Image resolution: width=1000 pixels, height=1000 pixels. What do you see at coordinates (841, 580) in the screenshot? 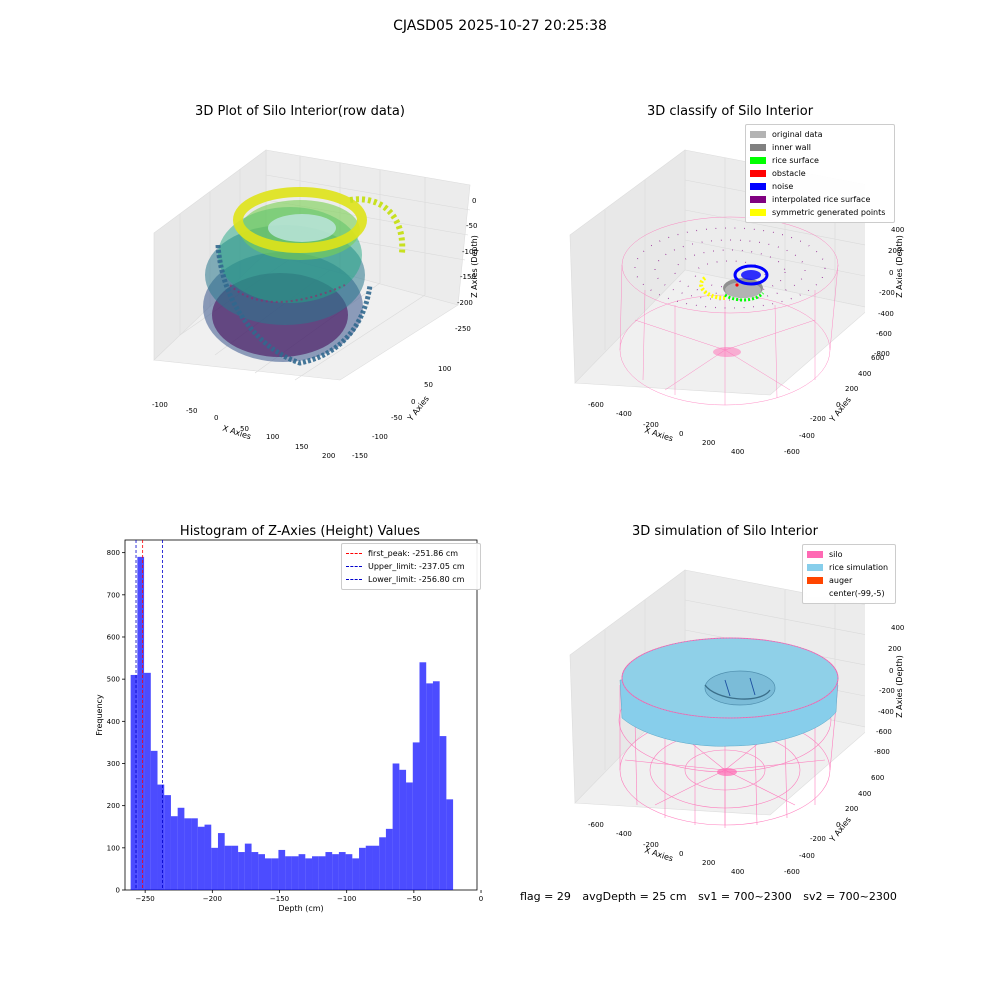
I see `legend-label: auger` at bounding box center [841, 580].